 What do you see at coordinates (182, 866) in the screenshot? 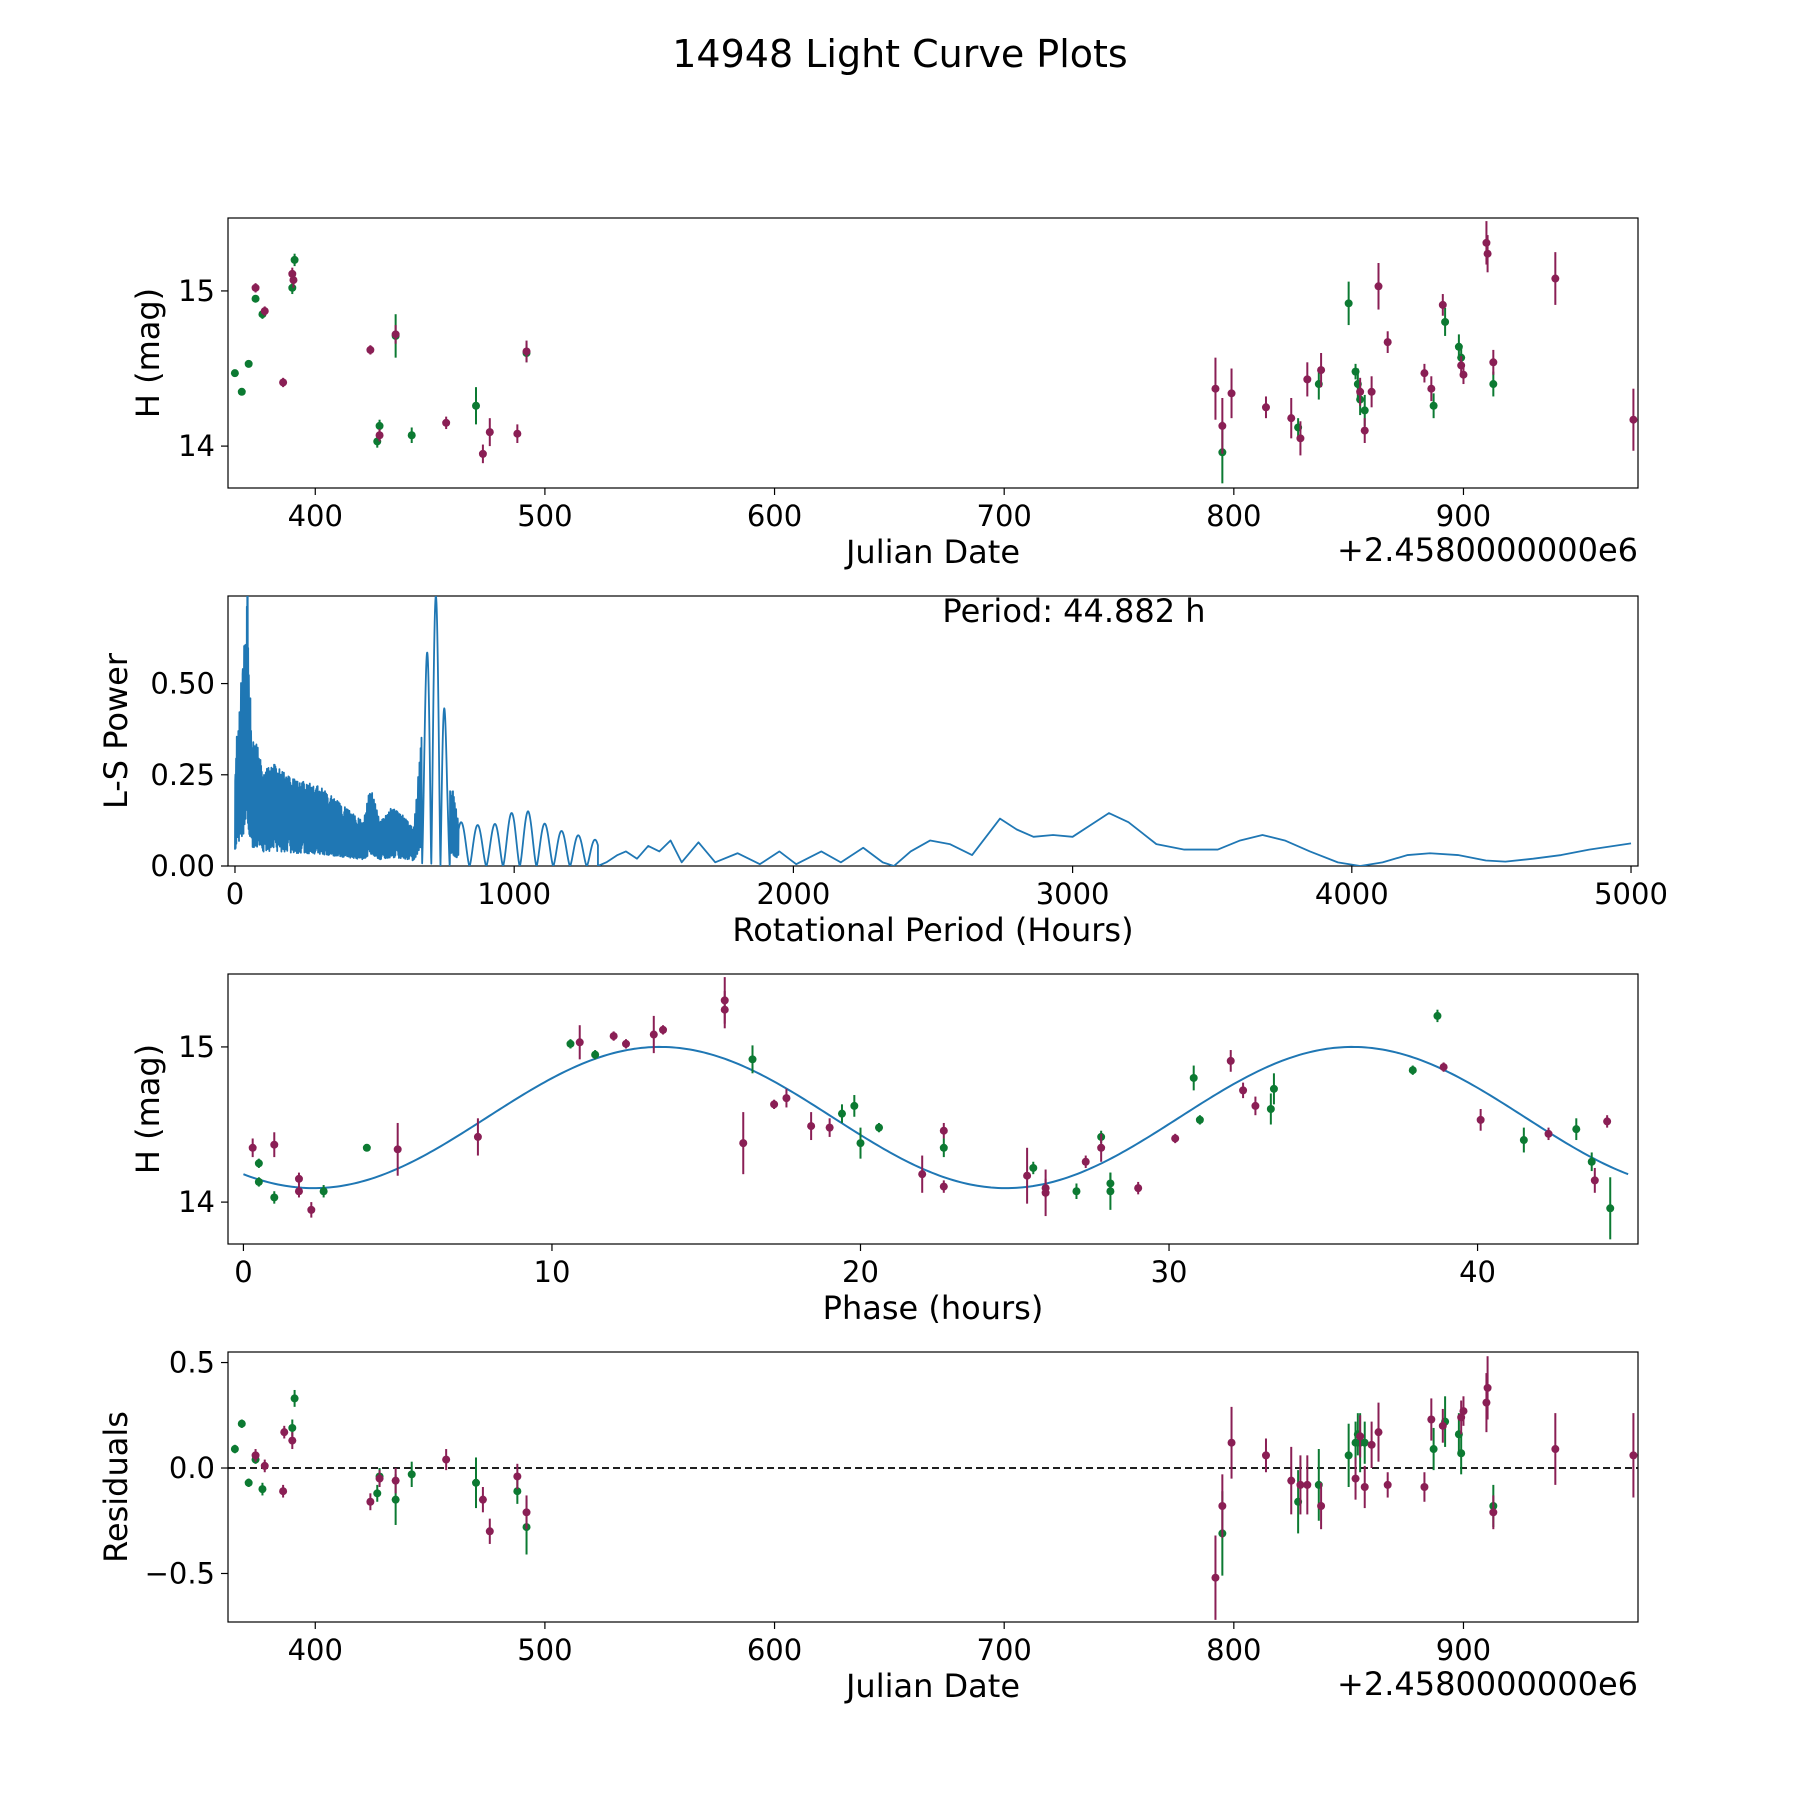
I see `periodogram-y-tick-label: 0.00` at bounding box center [182, 866].